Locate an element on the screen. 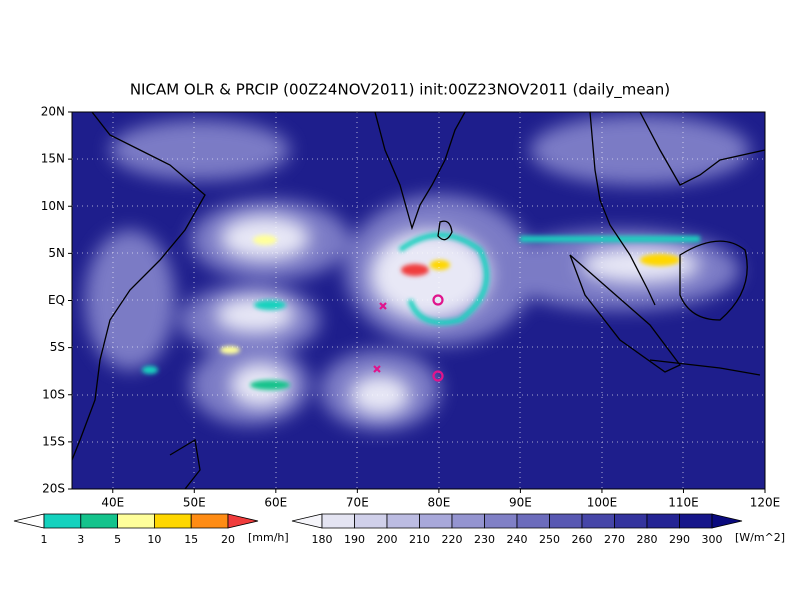 The height and width of the screenshot is (600, 800). colorbar-label: 210 is located at coordinates (419, 539).